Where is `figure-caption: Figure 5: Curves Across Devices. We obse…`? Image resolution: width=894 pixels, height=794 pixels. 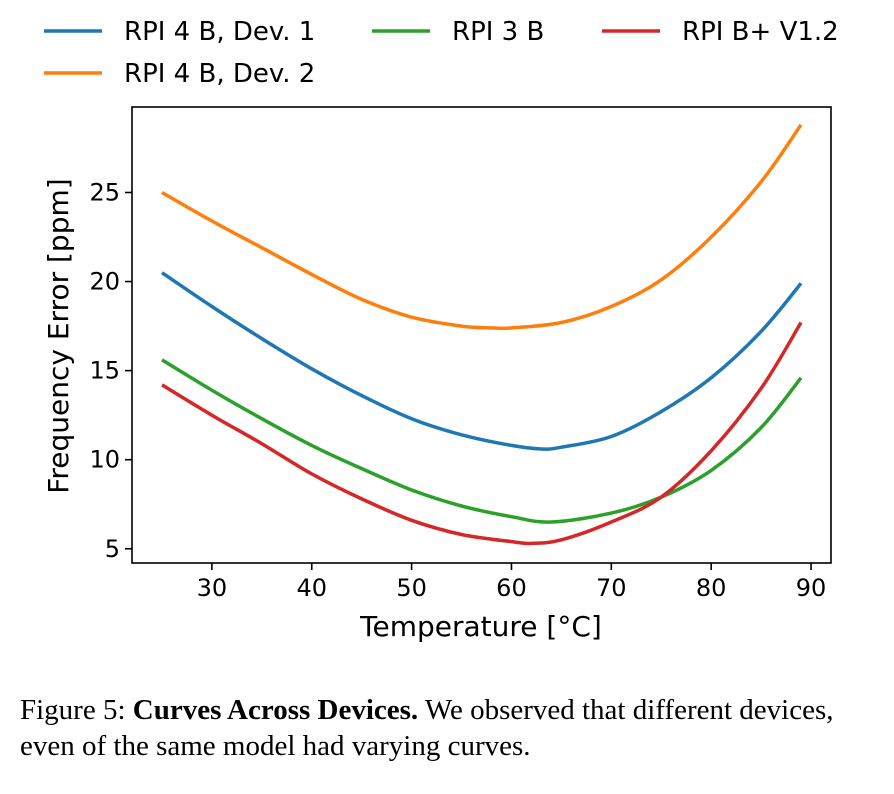 figure-caption: Figure 5: Curves Across Devices. We obse… is located at coordinates (451, 728).